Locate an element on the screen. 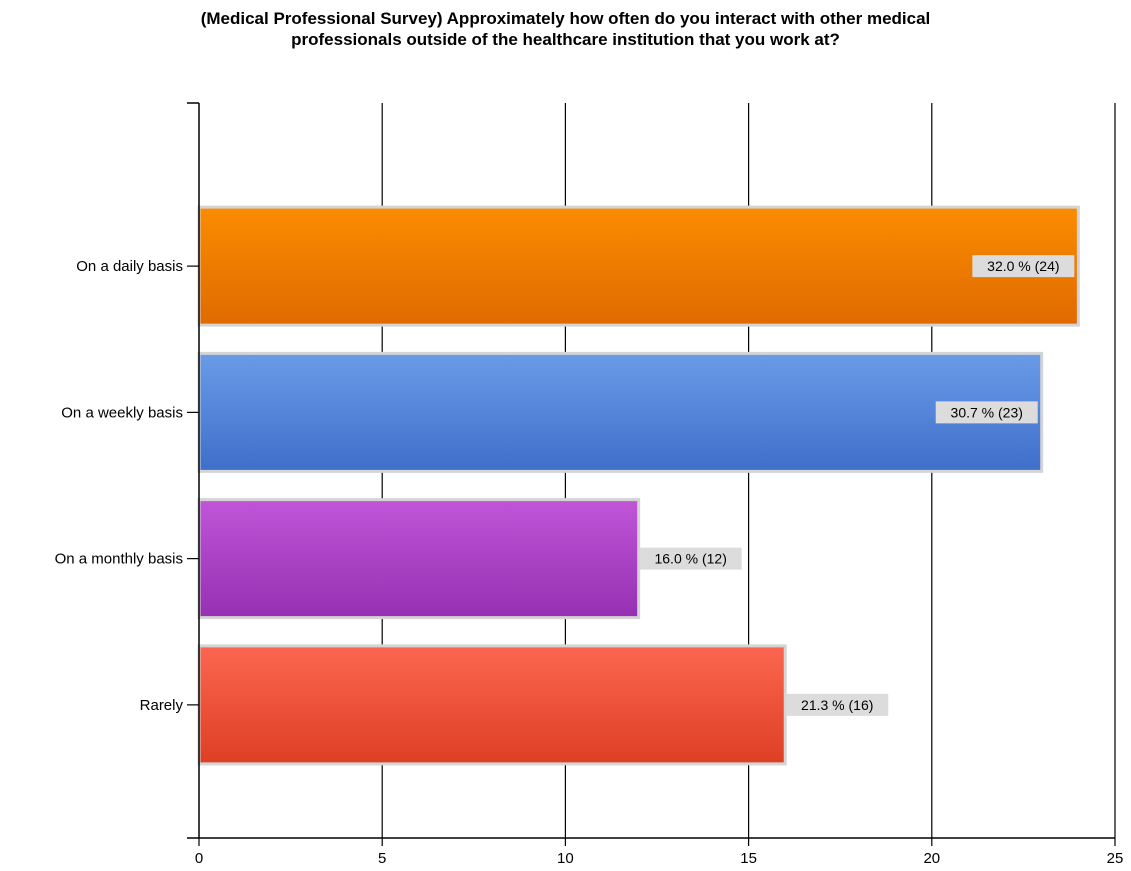 This screenshot has height=871, width=1131. data-label: 16.0 % (12) is located at coordinates (690, 558).